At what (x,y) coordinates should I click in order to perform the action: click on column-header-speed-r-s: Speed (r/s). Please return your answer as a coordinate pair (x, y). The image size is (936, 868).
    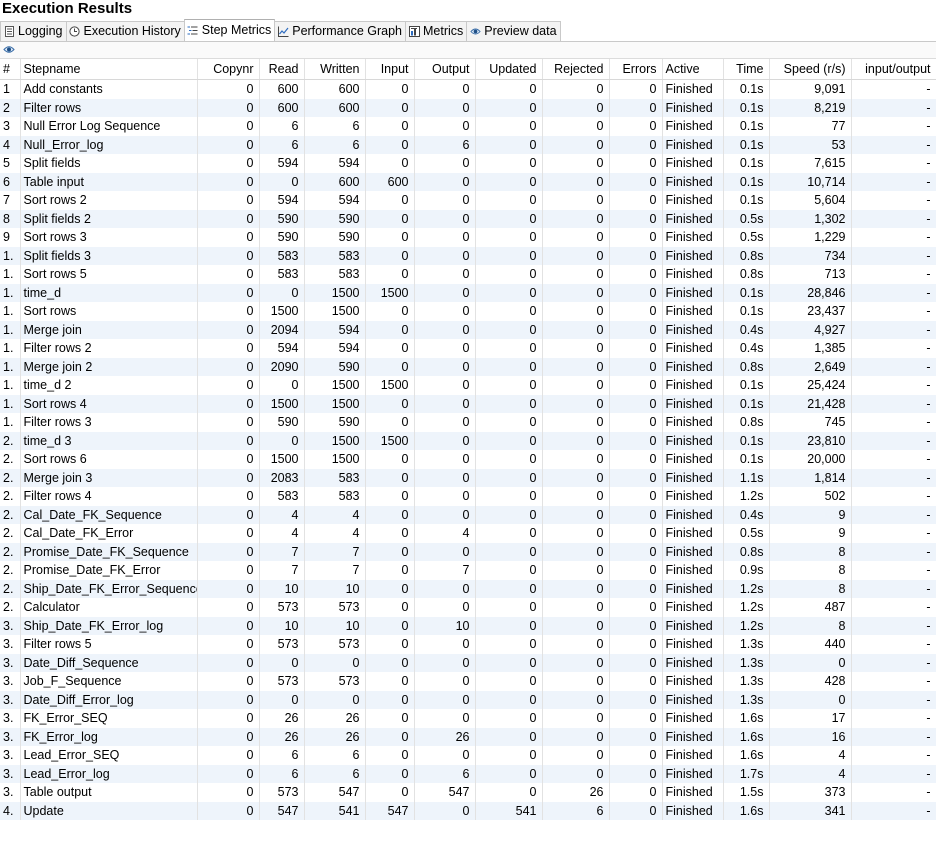
    Looking at the image, I should click on (810, 69).